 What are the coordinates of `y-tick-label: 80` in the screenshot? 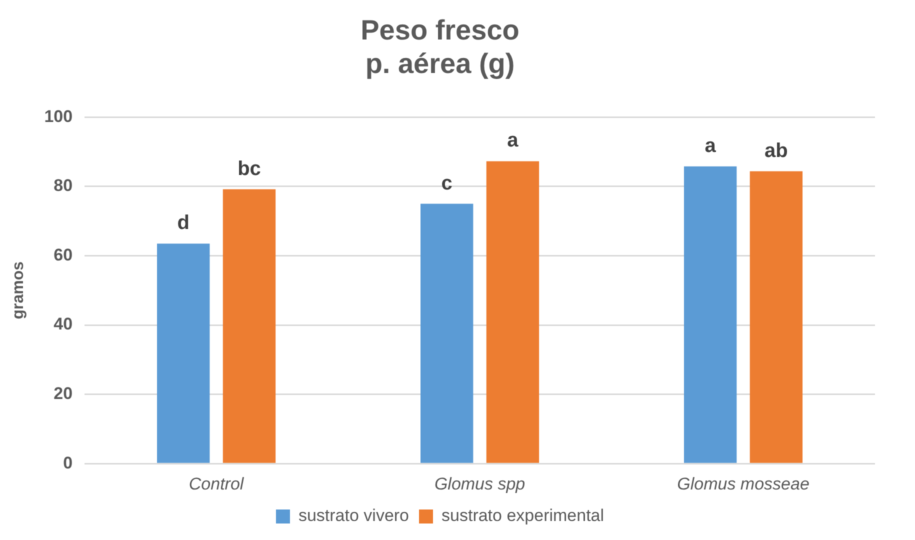 It's located at (63, 186).